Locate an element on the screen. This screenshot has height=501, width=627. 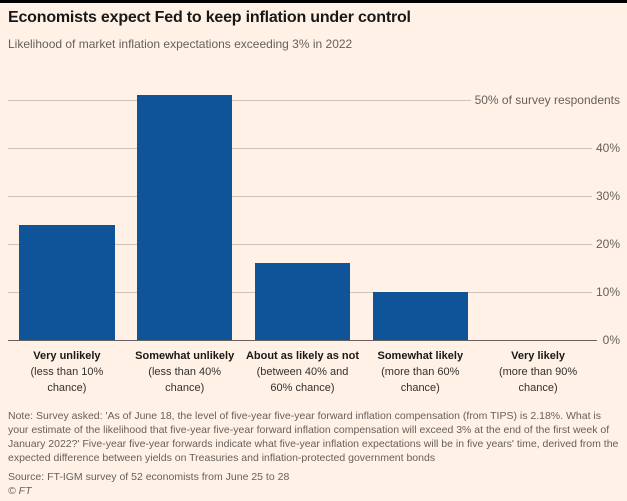
category-sublabel: (more than 60% chance) is located at coordinates (420, 379).